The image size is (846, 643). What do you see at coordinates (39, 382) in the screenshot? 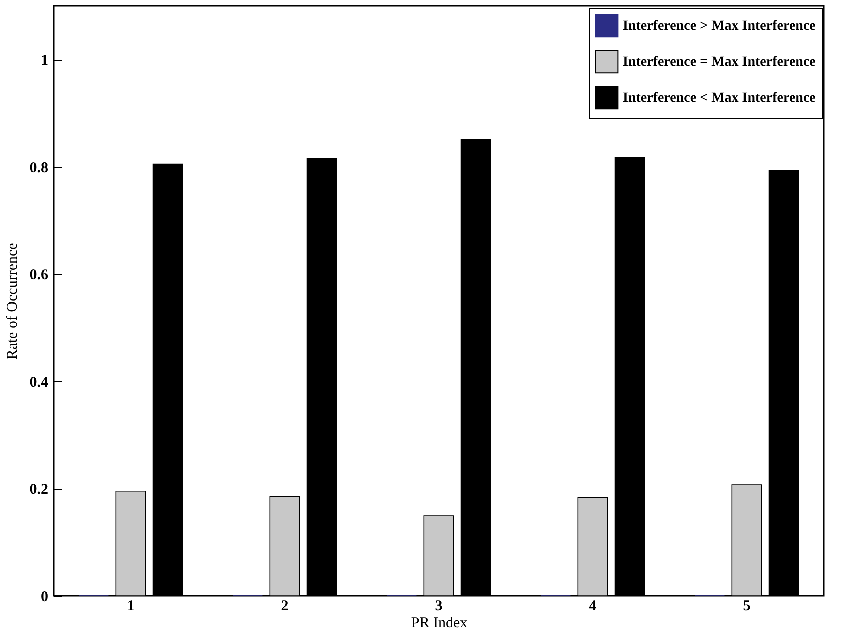
I see `y-tick-label: 0.4` at bounding box center [39, 382].